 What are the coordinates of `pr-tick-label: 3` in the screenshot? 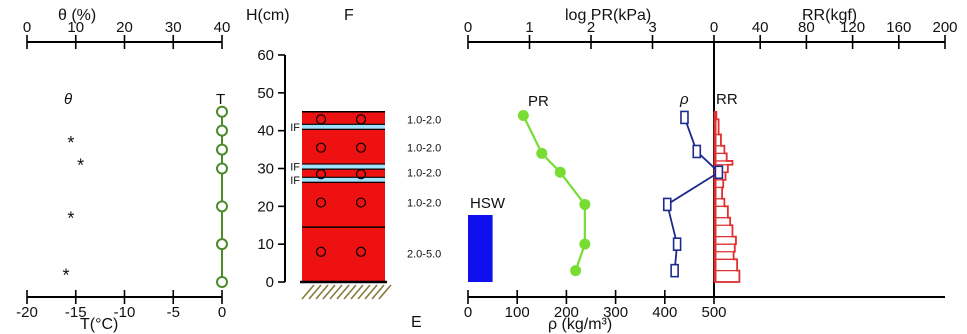 It's located at (652, 27).